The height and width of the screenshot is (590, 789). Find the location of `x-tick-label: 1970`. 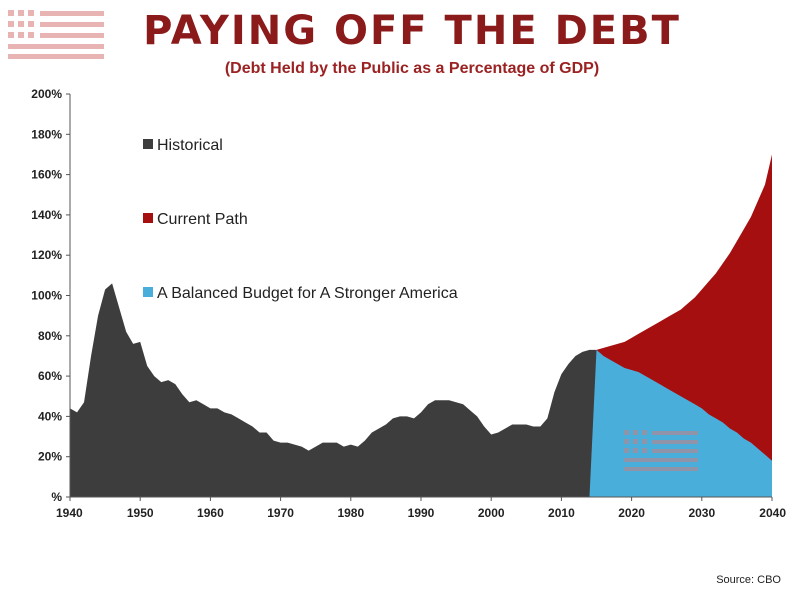

x-tick-label: 1970 is located at coordinates (280, 513).